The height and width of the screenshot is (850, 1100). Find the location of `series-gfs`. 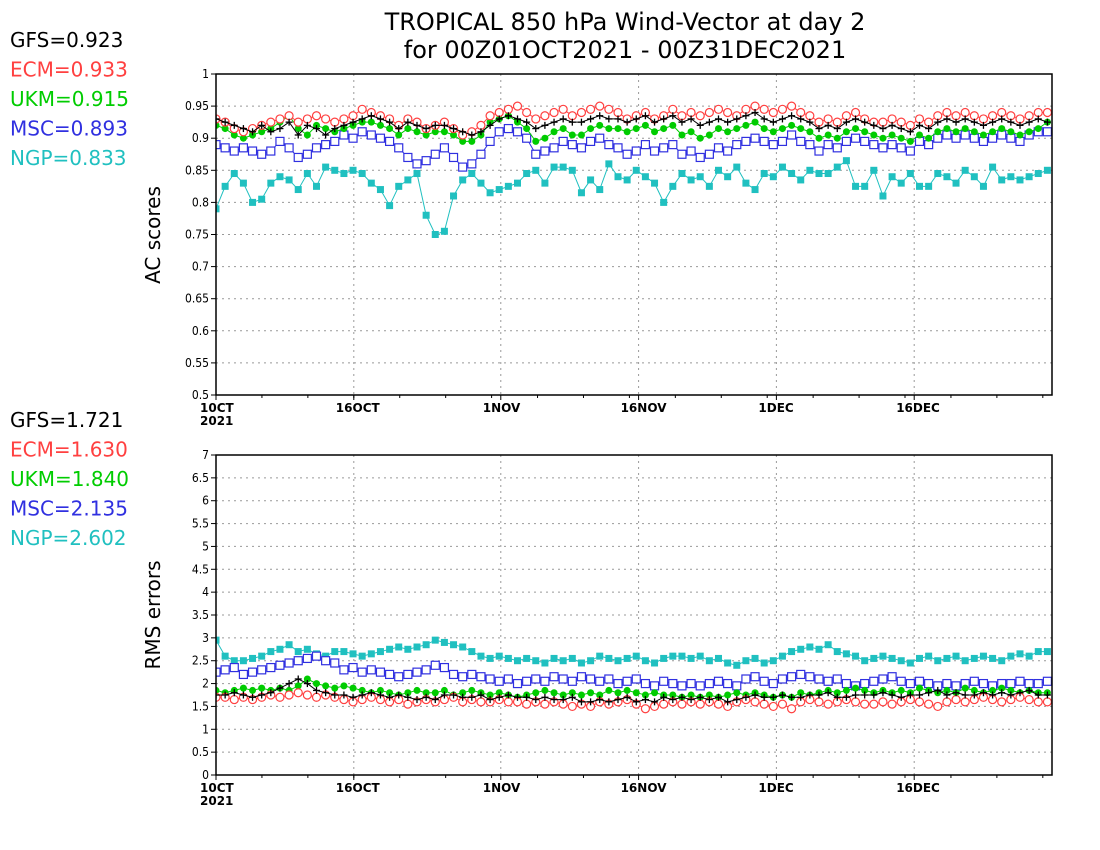

series-gfs is located at coordinates (633, 124).